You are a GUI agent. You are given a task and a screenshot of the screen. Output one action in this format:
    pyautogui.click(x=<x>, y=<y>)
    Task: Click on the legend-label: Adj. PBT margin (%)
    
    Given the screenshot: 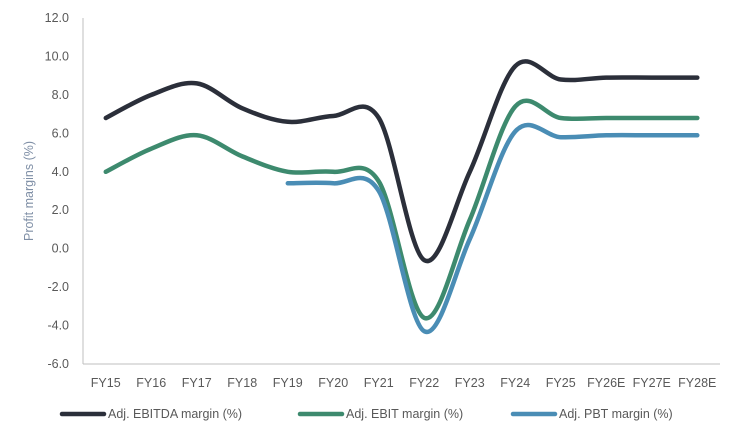 What is the action you would take?
    pyautogui.click(x=616, y=414)
    